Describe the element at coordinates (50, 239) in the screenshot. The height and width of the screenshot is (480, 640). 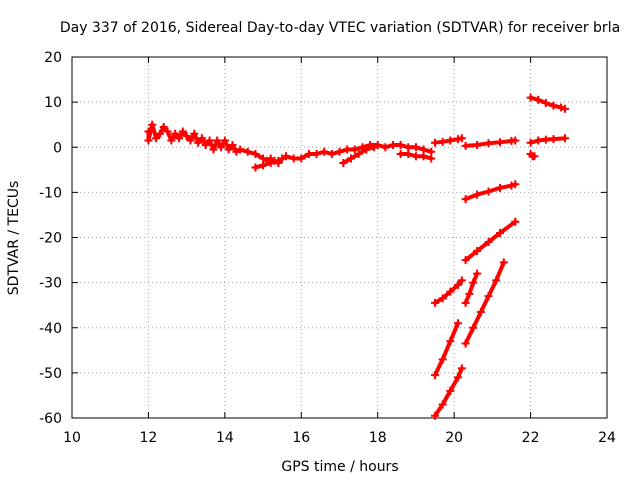
I see `y-tick-label: -20` at that location.